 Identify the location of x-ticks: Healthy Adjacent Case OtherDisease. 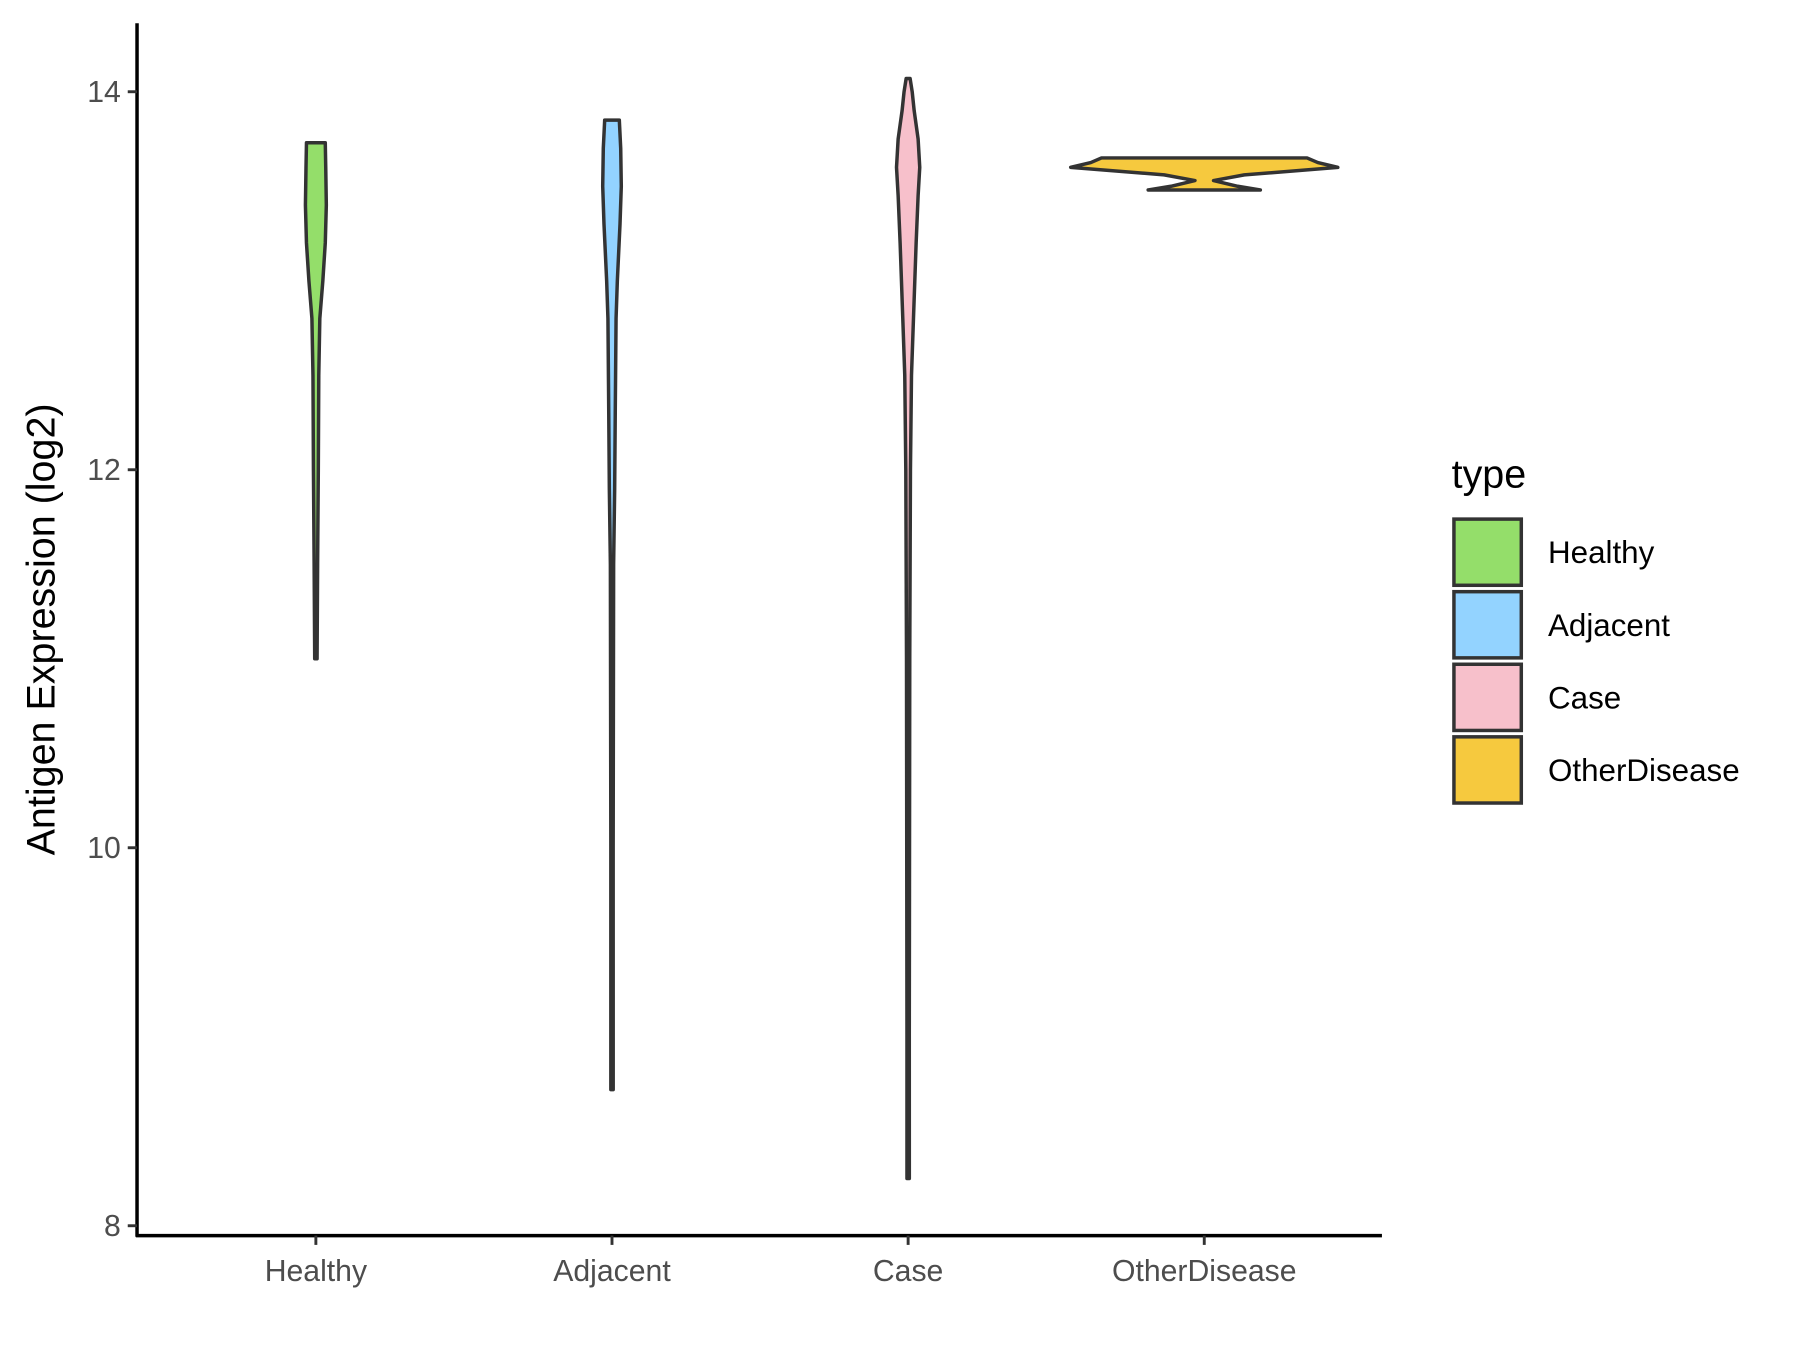
(781, 1261).